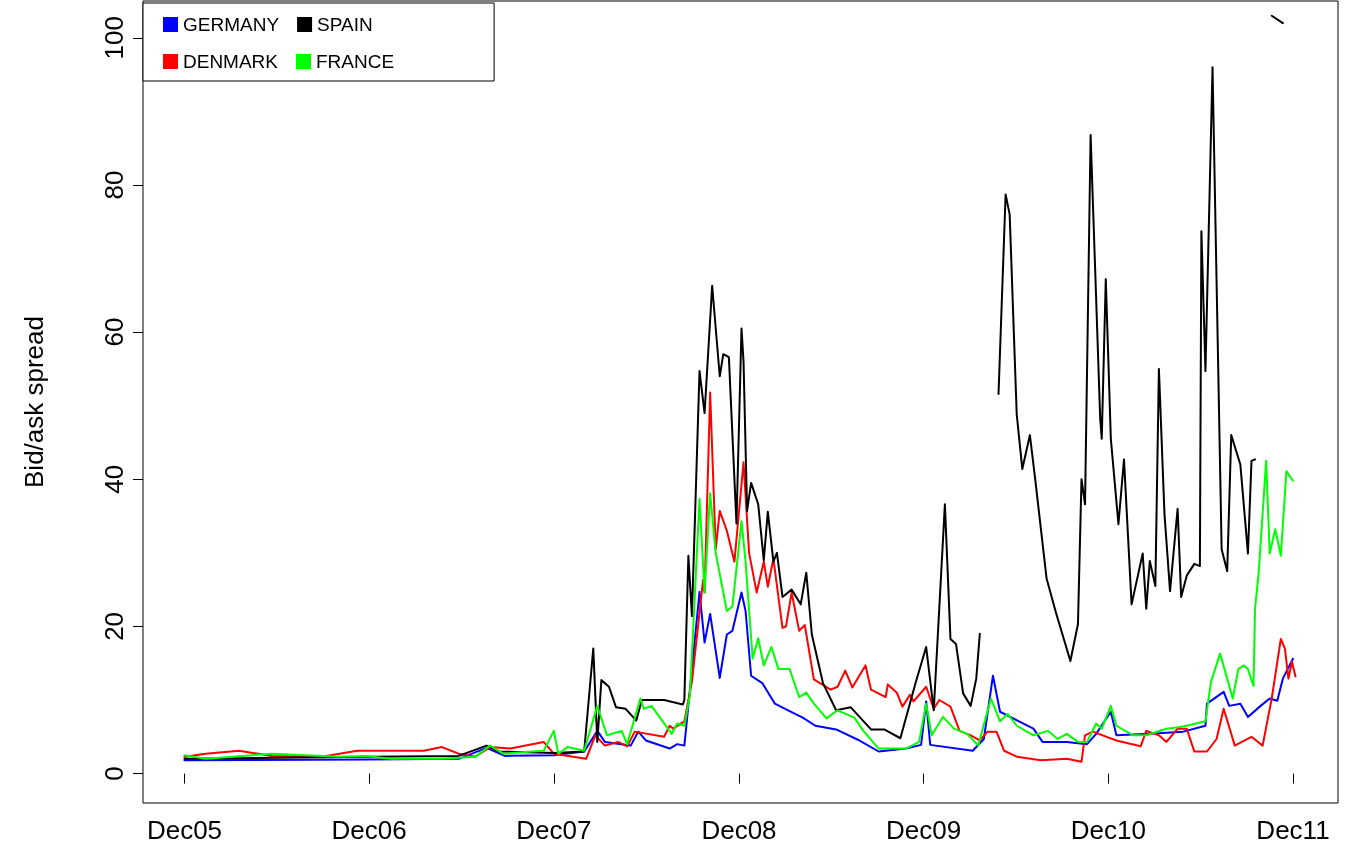  I want to click on legend-label: SPAIN, so click(345, 24).